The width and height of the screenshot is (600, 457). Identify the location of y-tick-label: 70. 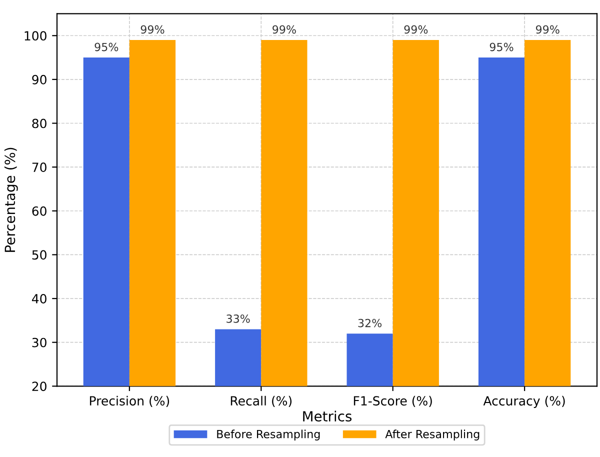
(39, 167).